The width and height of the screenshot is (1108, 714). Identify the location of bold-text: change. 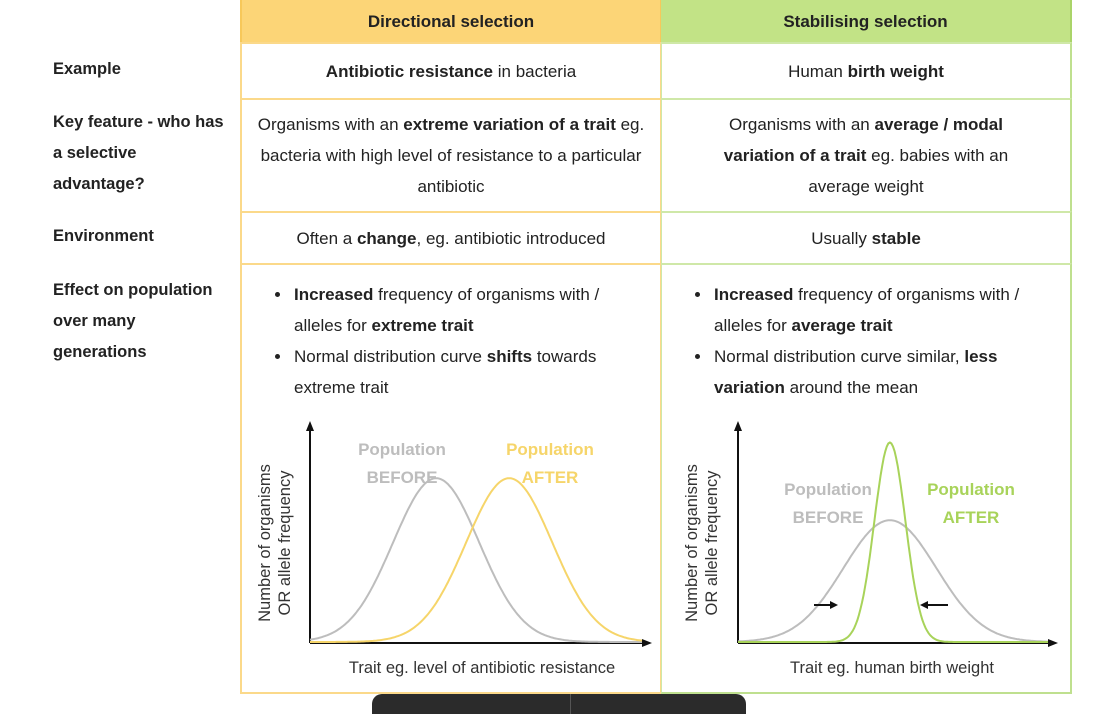
(386, 238).